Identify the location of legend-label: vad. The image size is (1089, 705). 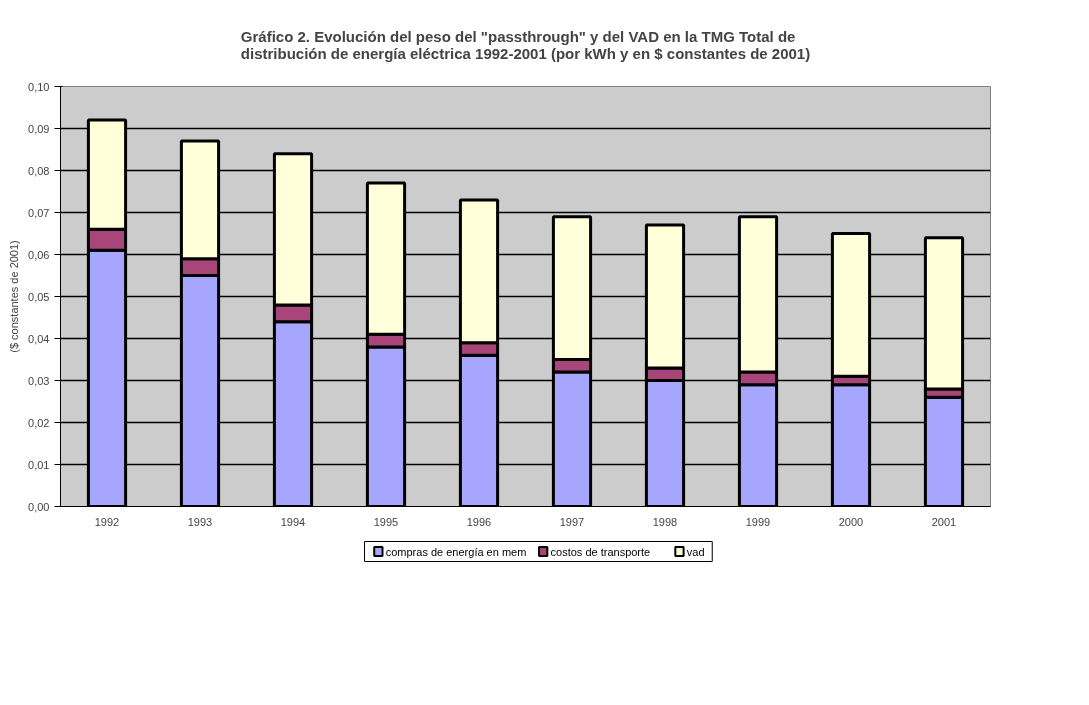
(695, 551).